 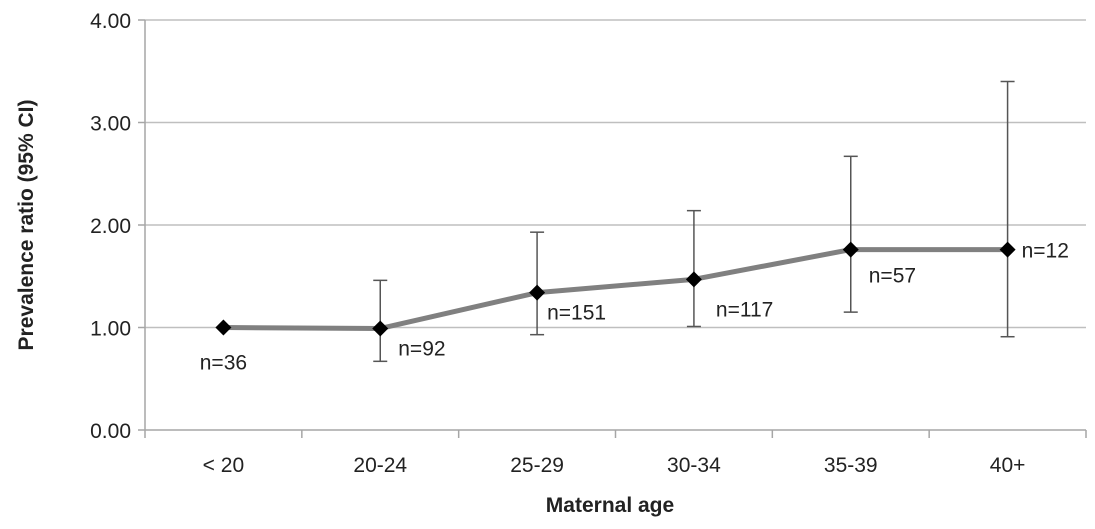 I want to click on x-tick-label: 30-34, so click(x=694, y=465).